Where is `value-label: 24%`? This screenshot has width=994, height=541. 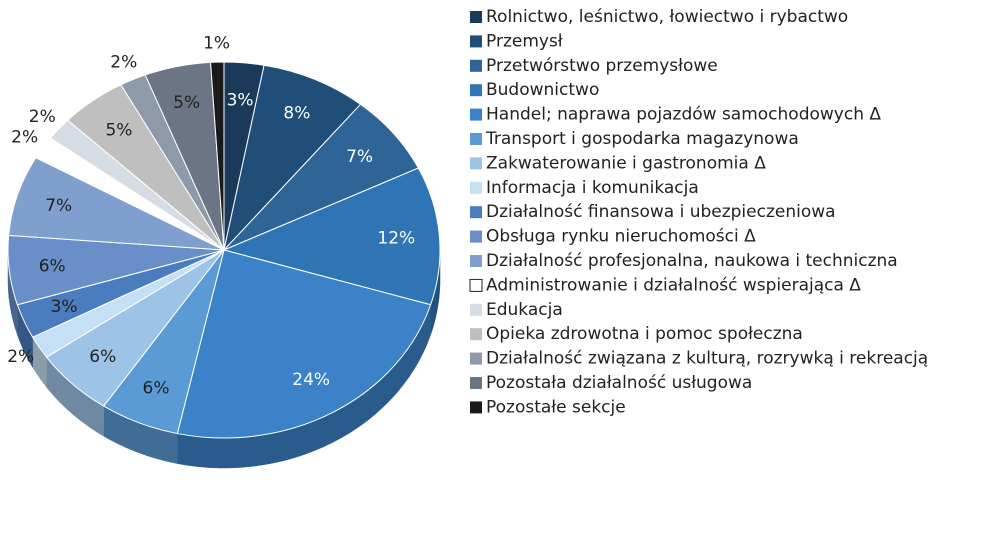
value-label: 24% is located at coordinates (311, 380).